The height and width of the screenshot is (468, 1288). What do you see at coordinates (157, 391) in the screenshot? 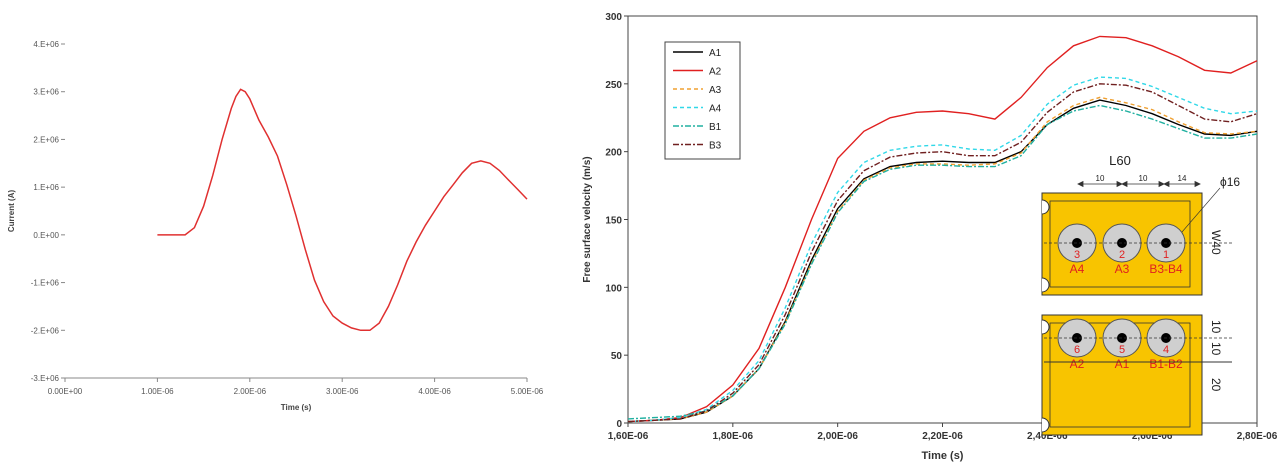
I see `x-tick-label: 1.00E-06` at bounding box center [157, 391].